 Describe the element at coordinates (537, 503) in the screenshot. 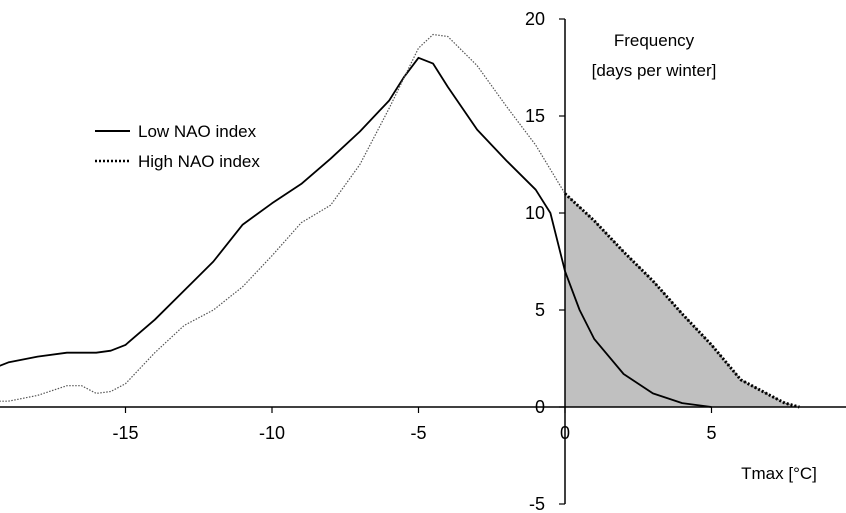

I see `y-tick-label: -5` at that location.